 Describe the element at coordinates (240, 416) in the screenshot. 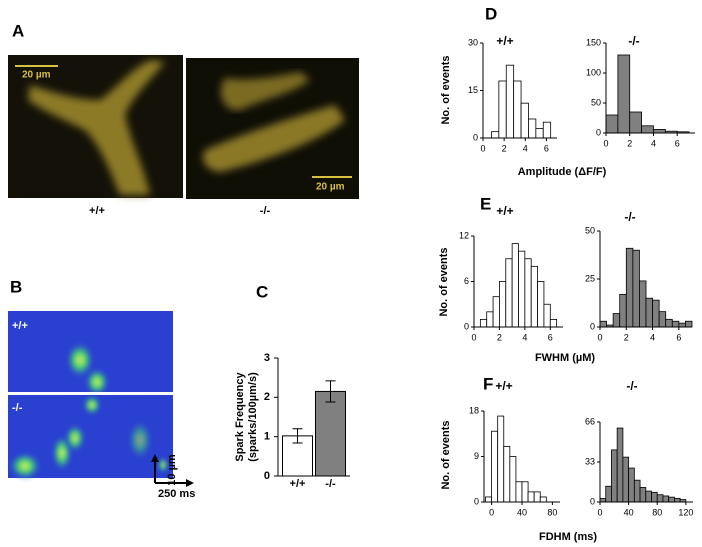

I see `y-axis-label: Spark Frequency` at that location.